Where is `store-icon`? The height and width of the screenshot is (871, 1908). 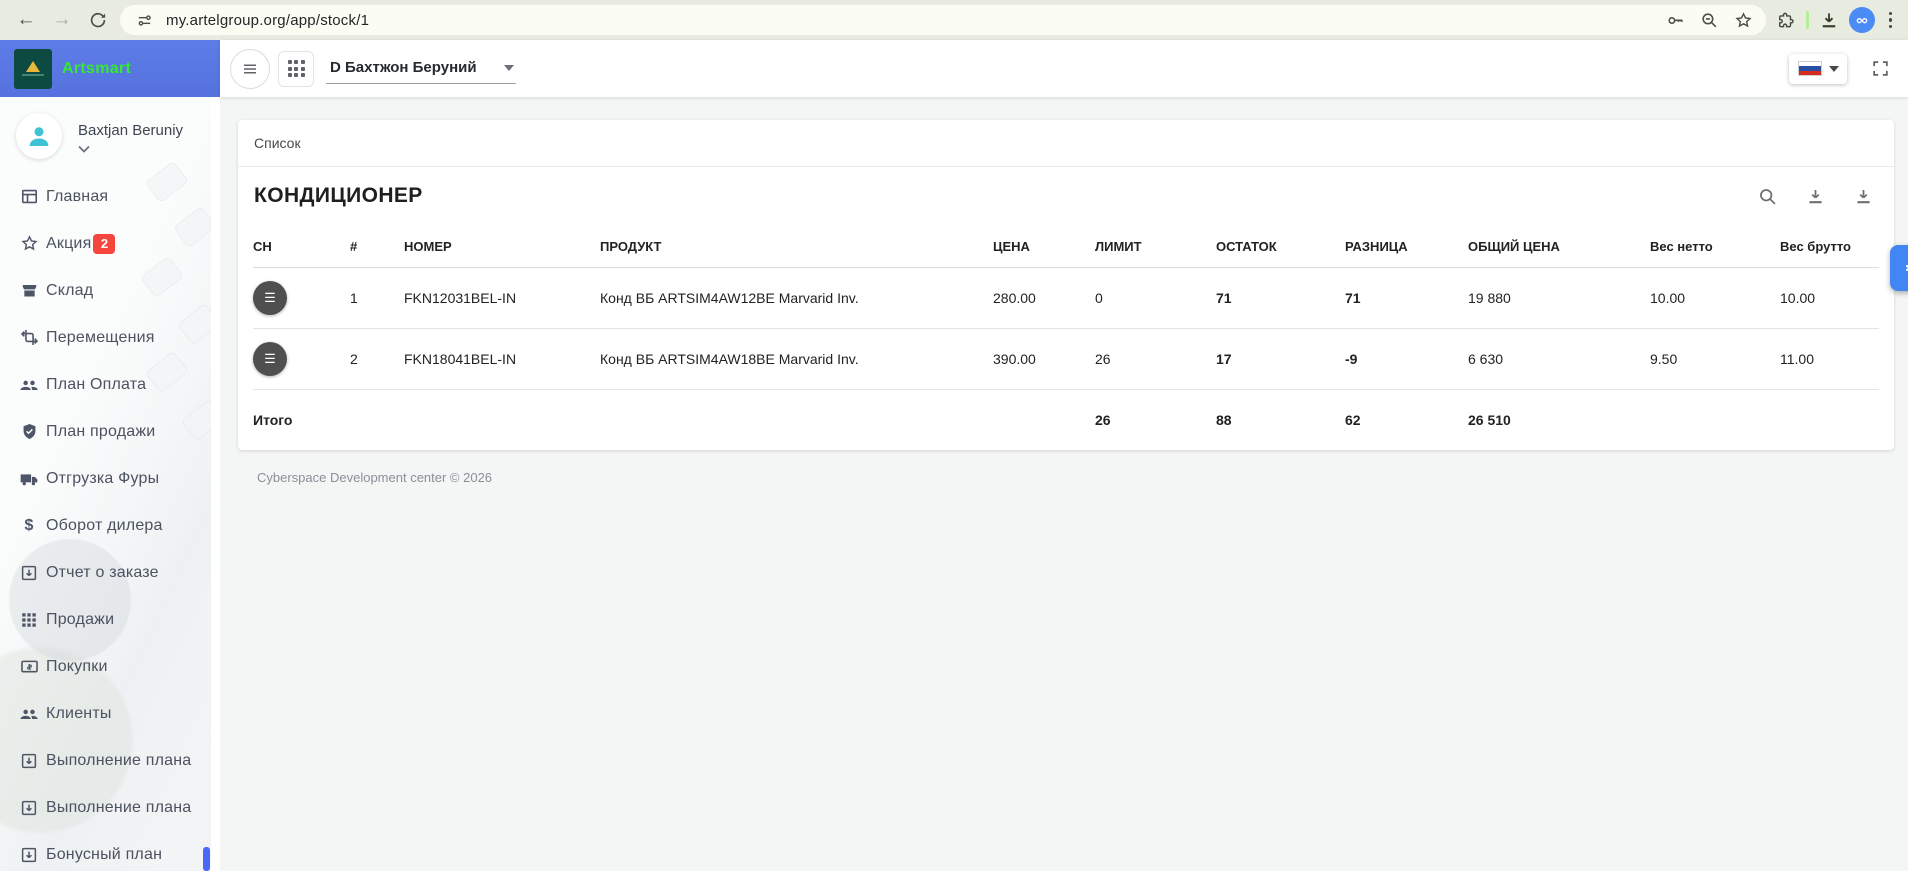
store-icon is located at coordinates (29, 291).